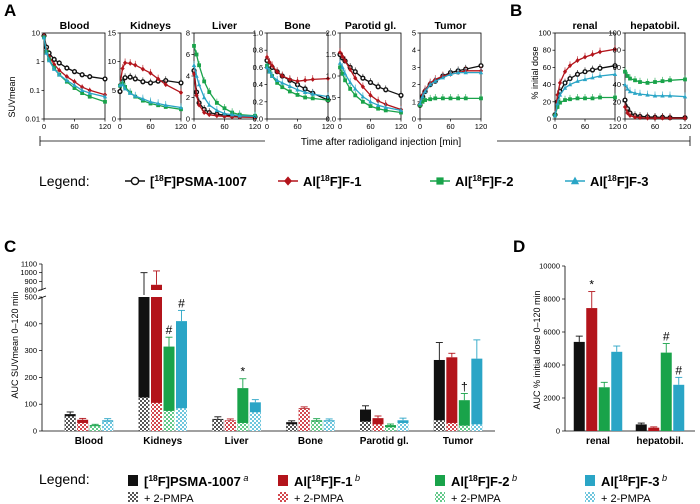 The height and width of the screenshot is (504, 700). Describe the element at coordinates (331, 33) in the screenshot. I see `y-tick-label: 2.0` at that location.